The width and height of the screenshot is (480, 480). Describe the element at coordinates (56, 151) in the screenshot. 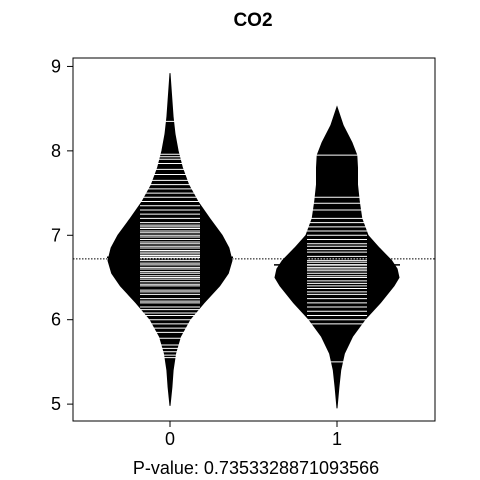

I see `y-tick-label: 8` at that location.